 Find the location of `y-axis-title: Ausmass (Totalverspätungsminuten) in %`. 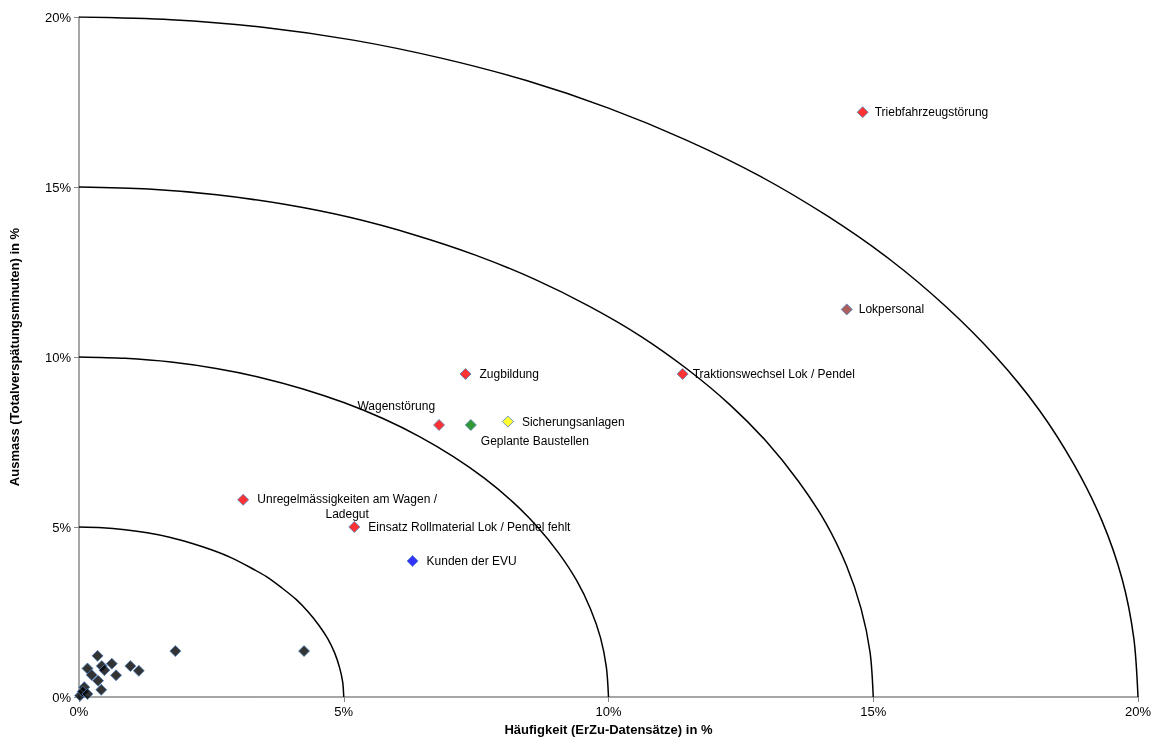

y-axis-title: Ausmass (Totalverspätungsminuten) in % is located at coordinates (14, 357).